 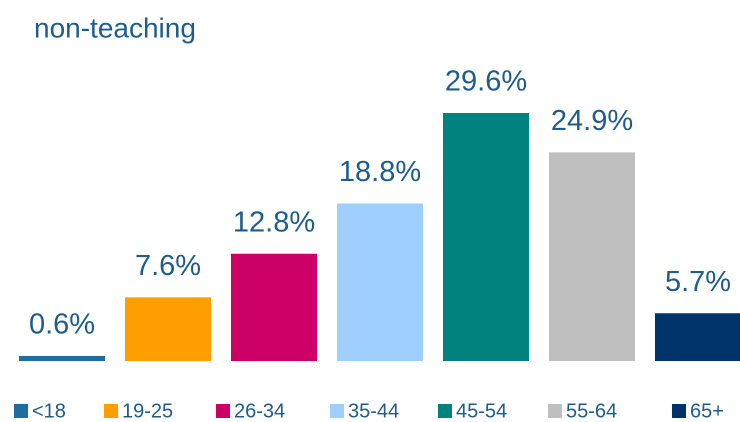 What do you see at coordinates (380, 172) in the screenshot?
I see `data-label: 18.8%` at bounding box center [380, 172].